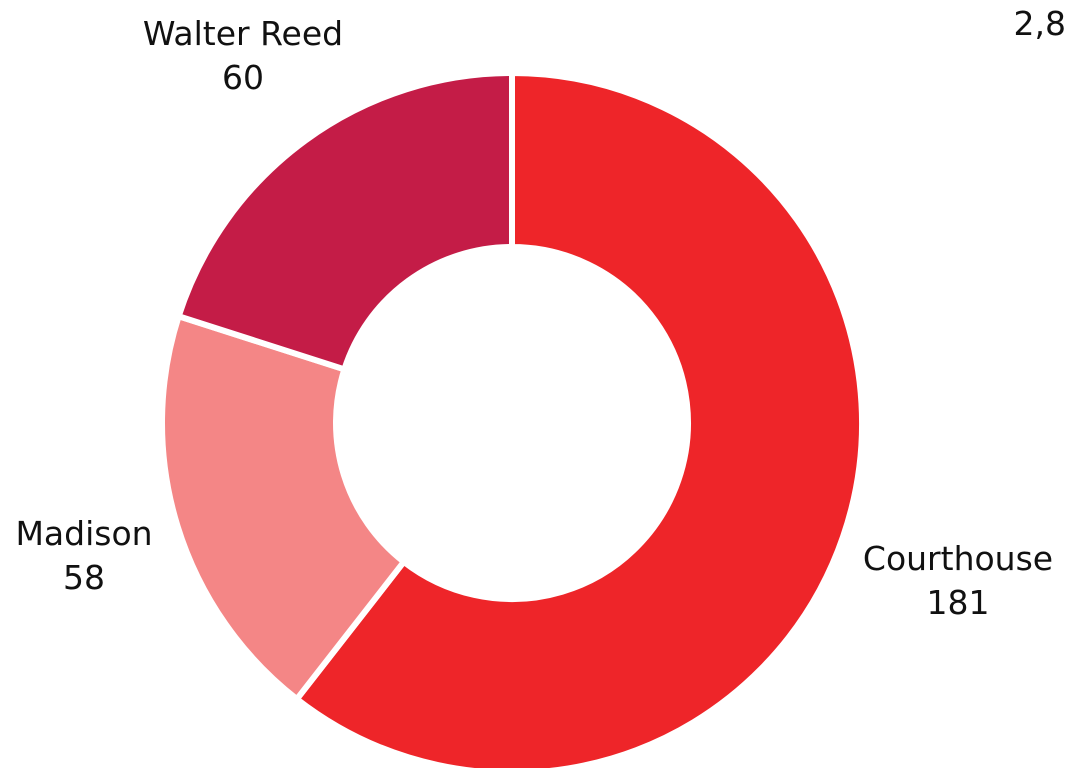  What do you see at coordinates (344, 221) in the screenshot?
I see `slice-walter-reed` at bounding box center [344, 221].